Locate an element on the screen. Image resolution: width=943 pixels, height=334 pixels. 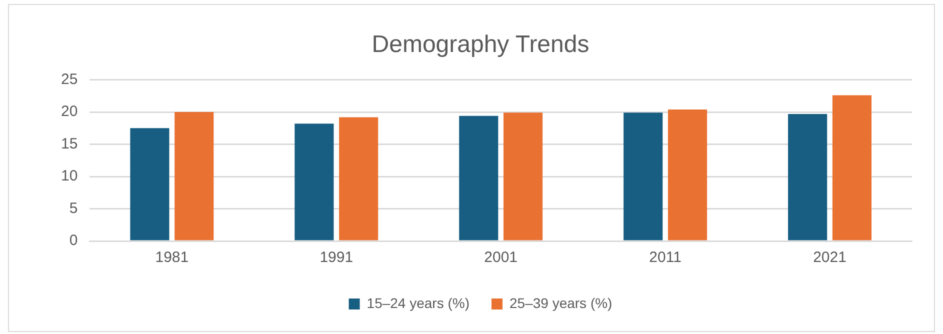
chart-title: Demography Trends is located at coordinates (481, 44).